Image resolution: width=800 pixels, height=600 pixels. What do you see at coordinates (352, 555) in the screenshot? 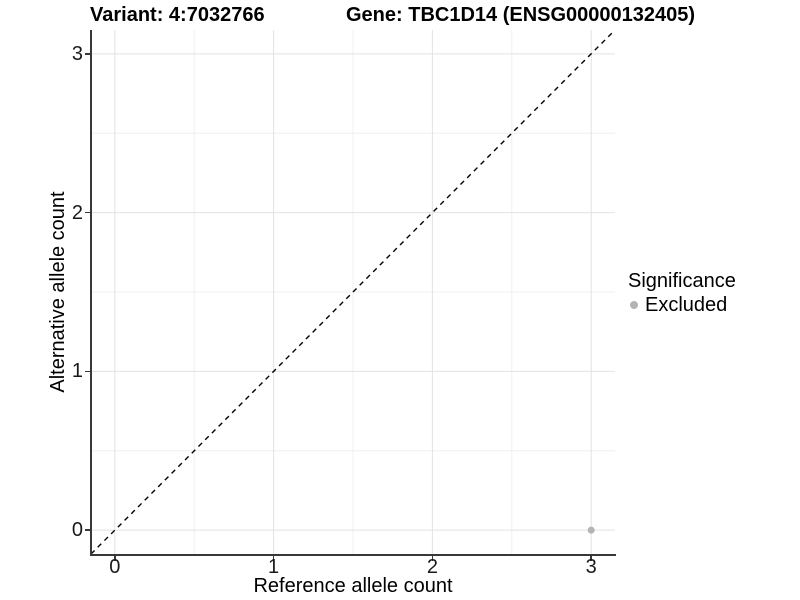
I see `x-axis-line` at bounding box center [352, 555].